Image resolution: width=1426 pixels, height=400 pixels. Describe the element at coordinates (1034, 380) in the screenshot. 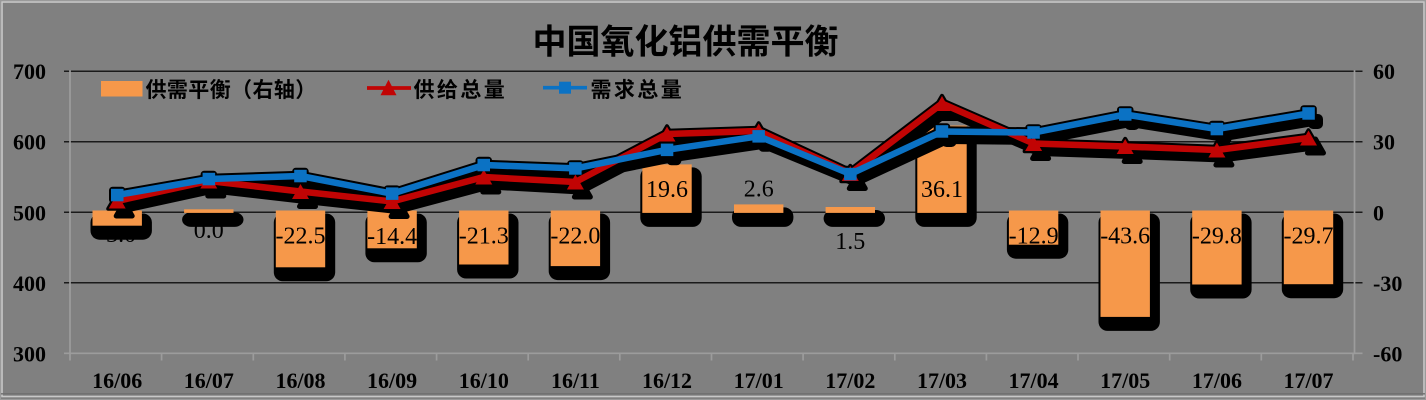

I see `svg-text: 17/04` at that location.